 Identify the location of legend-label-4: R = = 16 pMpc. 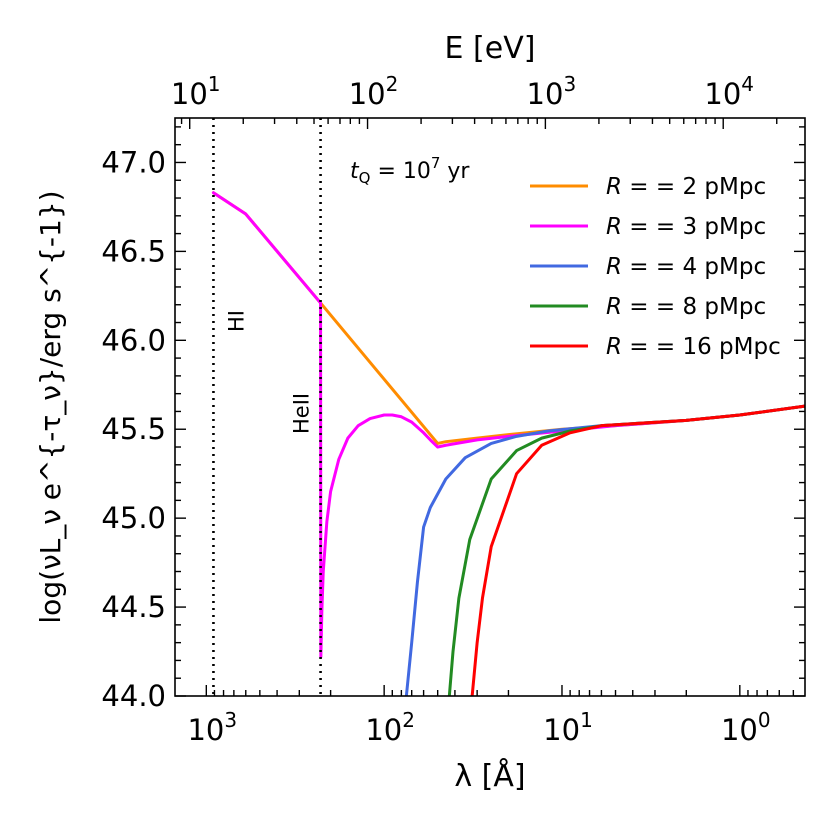
(693, 347).